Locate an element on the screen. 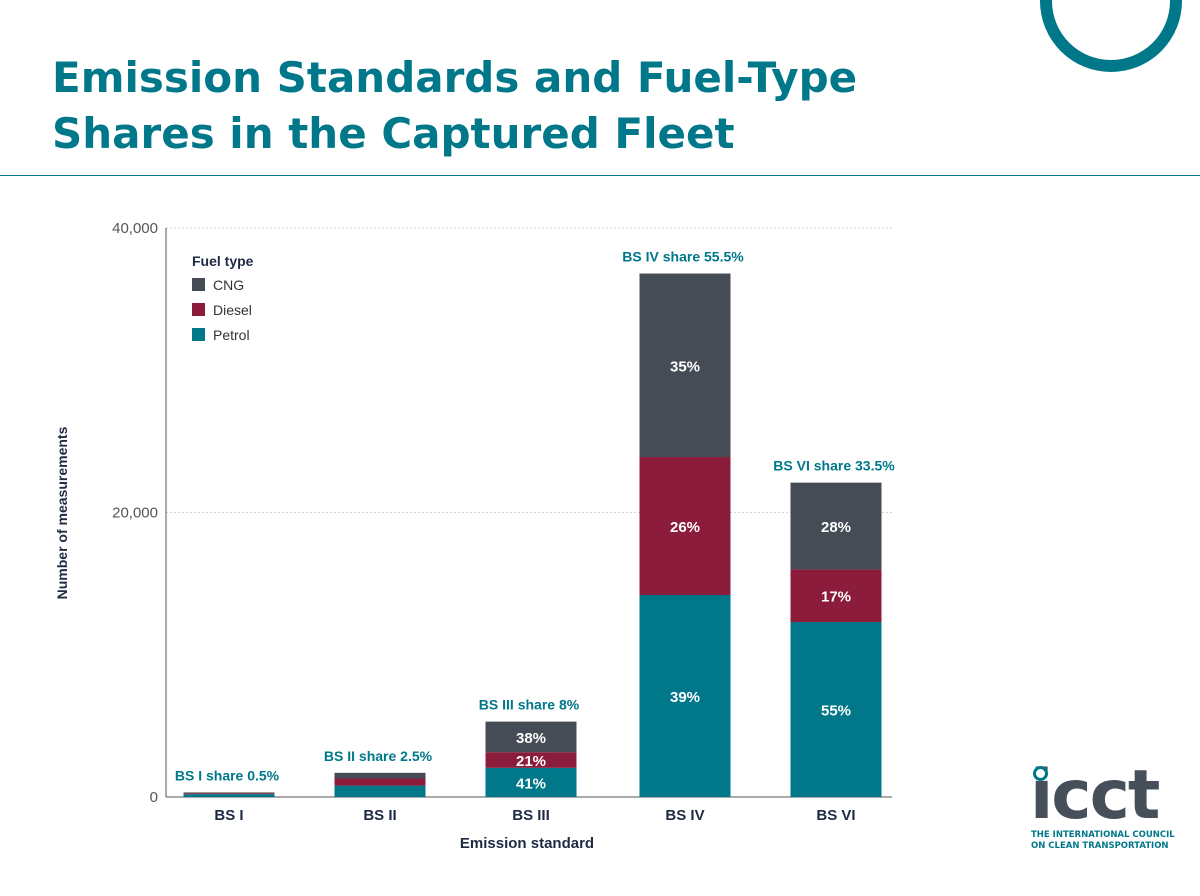 The image size is (1200, 896). bar-petrol-bs-ii is located at coordinates (380, 791).